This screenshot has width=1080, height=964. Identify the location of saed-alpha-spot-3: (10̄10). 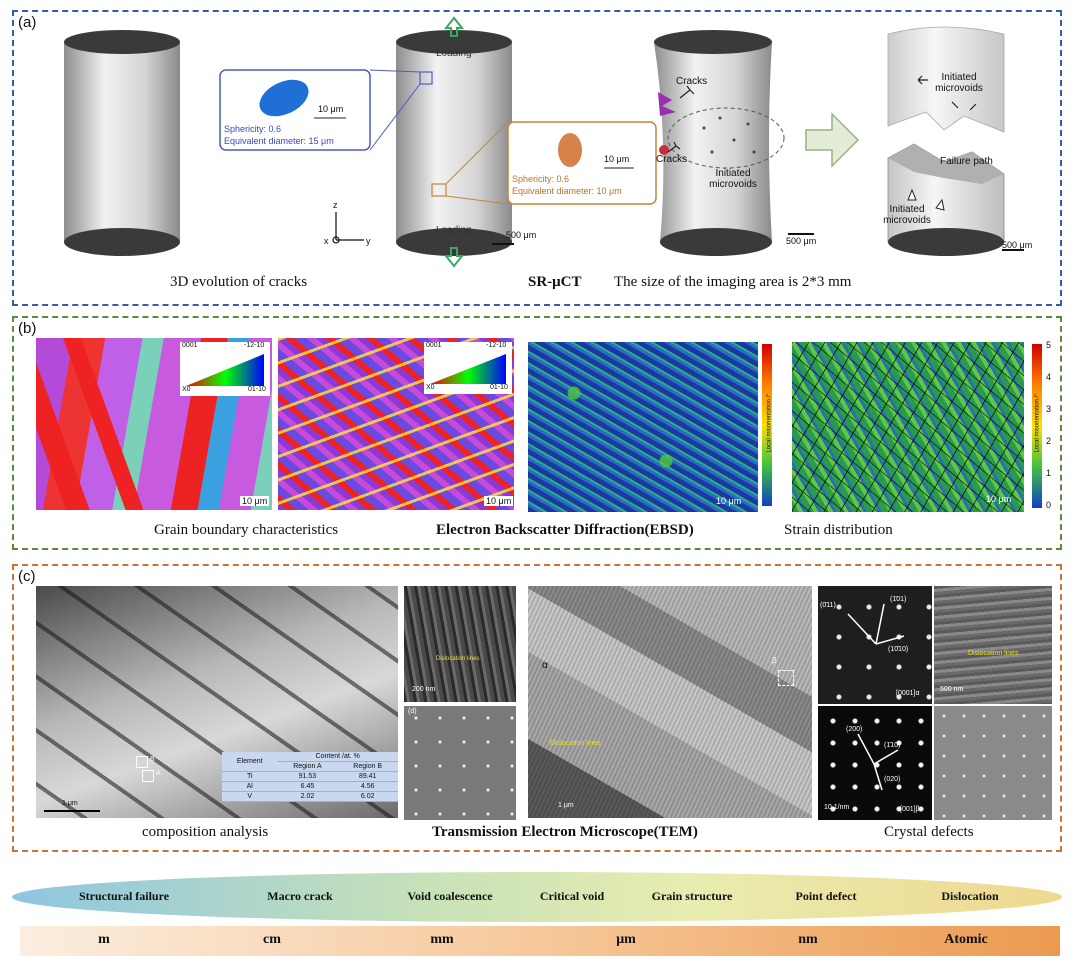
(898, 649).